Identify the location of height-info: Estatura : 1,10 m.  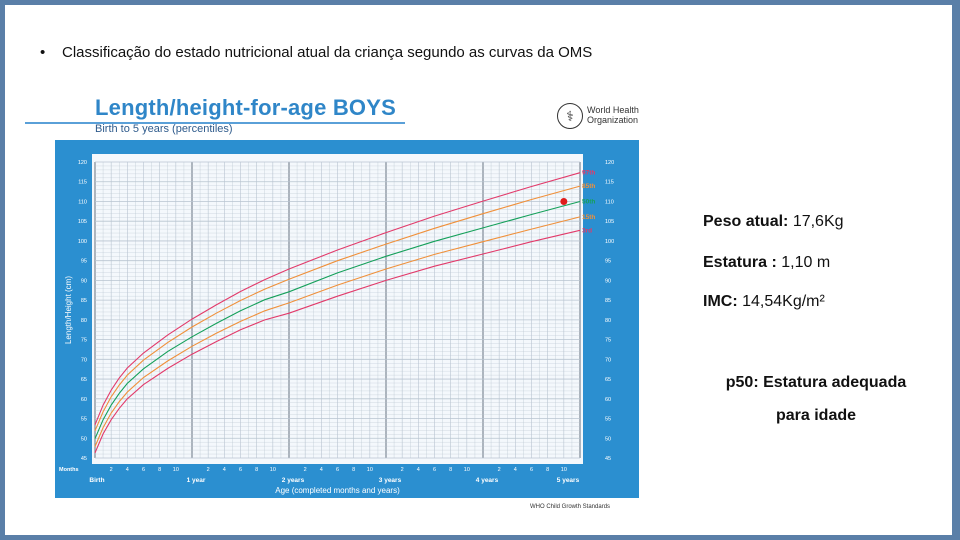
(766, 263).